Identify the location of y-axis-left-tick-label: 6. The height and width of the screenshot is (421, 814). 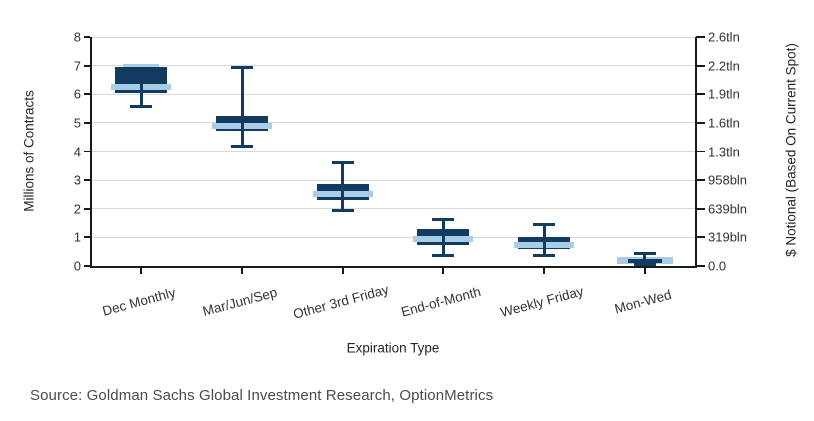
(77, 94).